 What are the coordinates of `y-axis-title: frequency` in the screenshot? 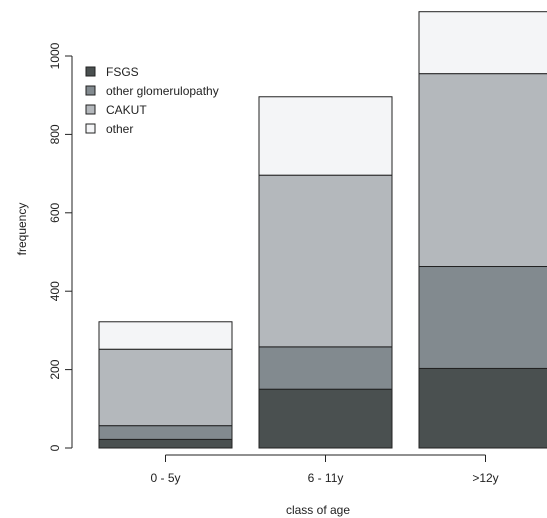 It's located at (22, 229).